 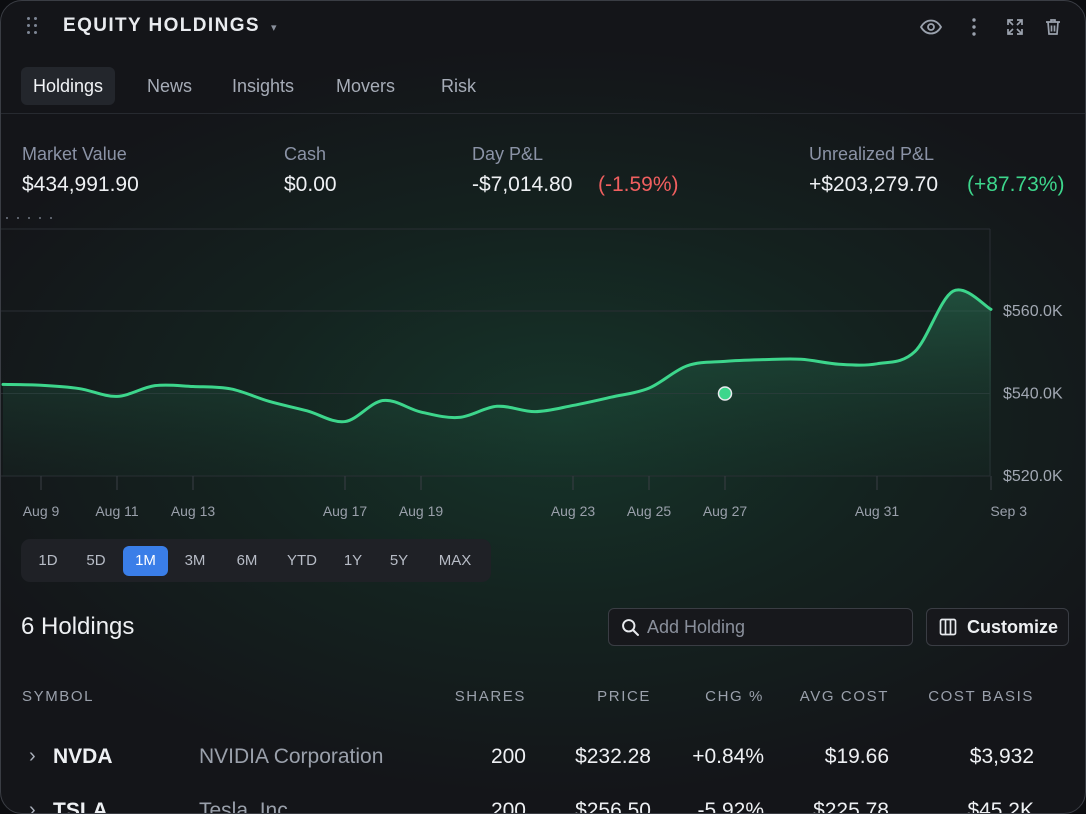 I want to click on tab-holdings: Holdings, so click(x=68, y=86).